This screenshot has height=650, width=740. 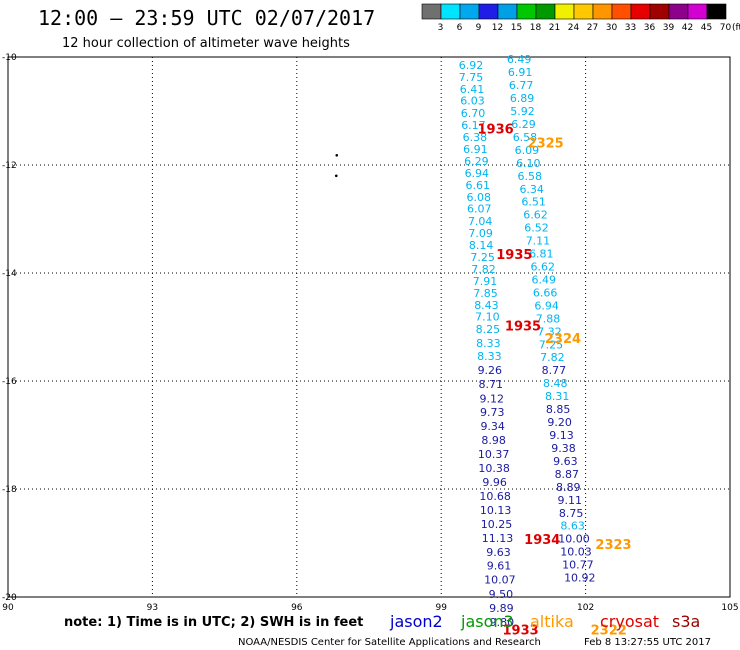 What do you see at coordinates (480, 233) in the screenshot?
I see `wave-height-value: 7.09` at bounding box center [480, 233].